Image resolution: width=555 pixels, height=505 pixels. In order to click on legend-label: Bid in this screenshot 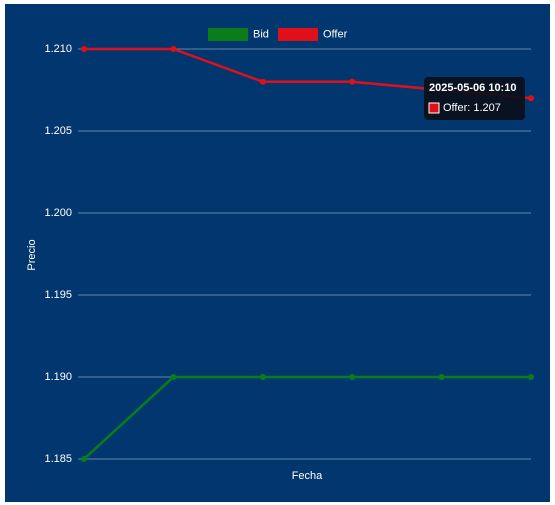, I will do `click(261, 34)`.